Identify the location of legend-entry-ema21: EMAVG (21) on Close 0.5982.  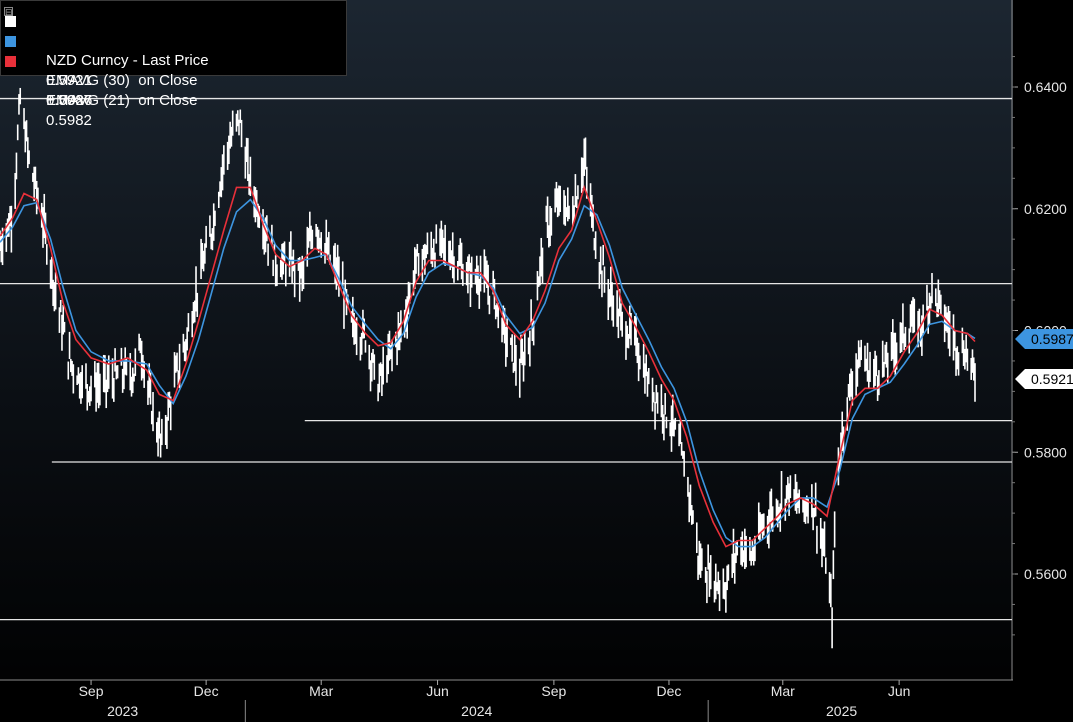
(101, 90).